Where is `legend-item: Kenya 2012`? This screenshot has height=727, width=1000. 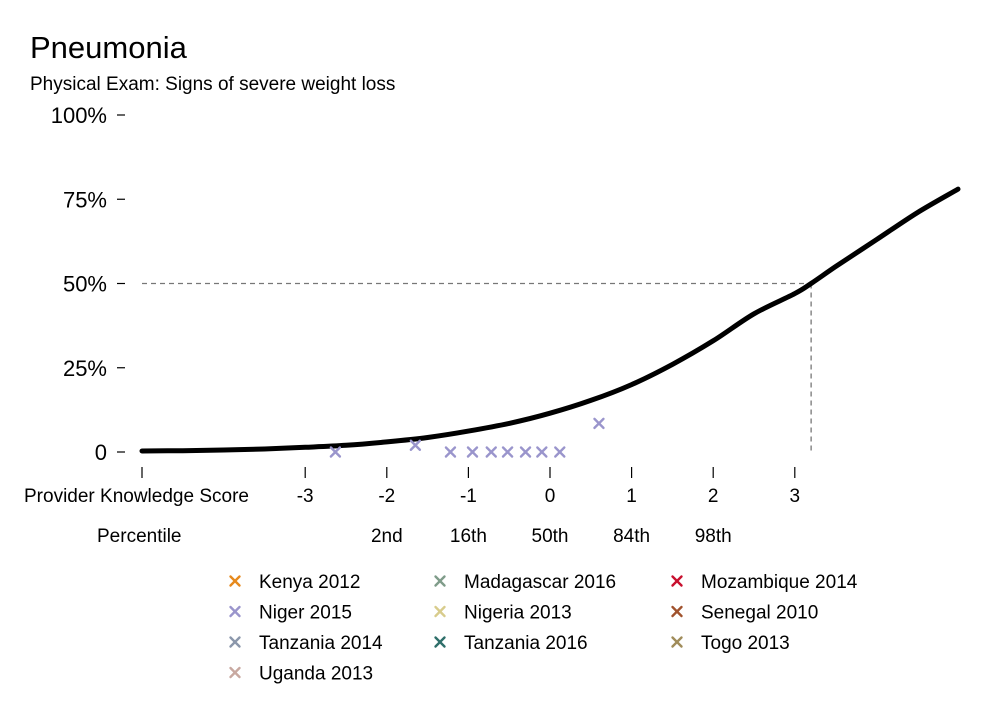
legend-item: Kenya 2012 is located at coordinates (294, 582).